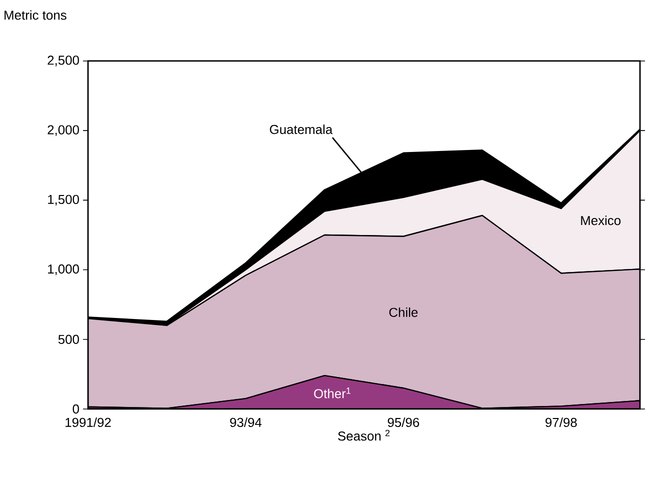  Describe the element at coordinates (301, 129) in the screenshot. I see `text: Guatemala` at that location.